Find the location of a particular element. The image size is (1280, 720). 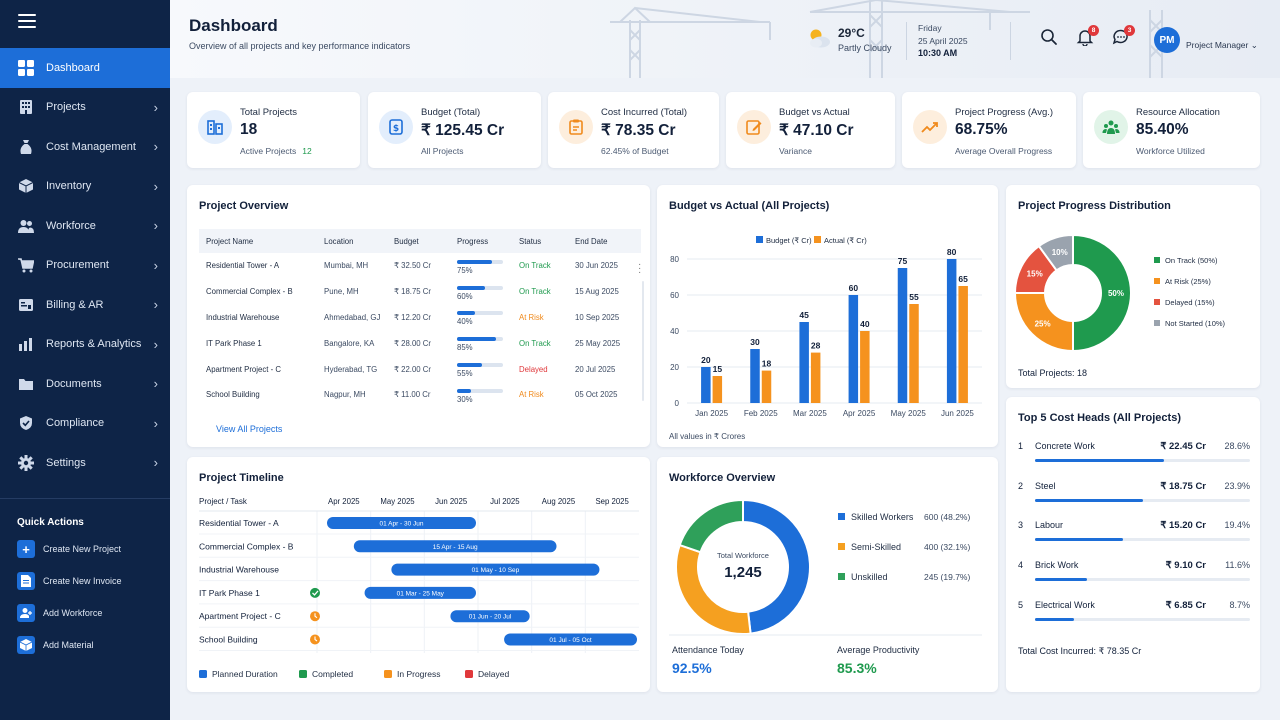

sidebar-item-inventory: Inventory › is located at coordinates (85, 187).